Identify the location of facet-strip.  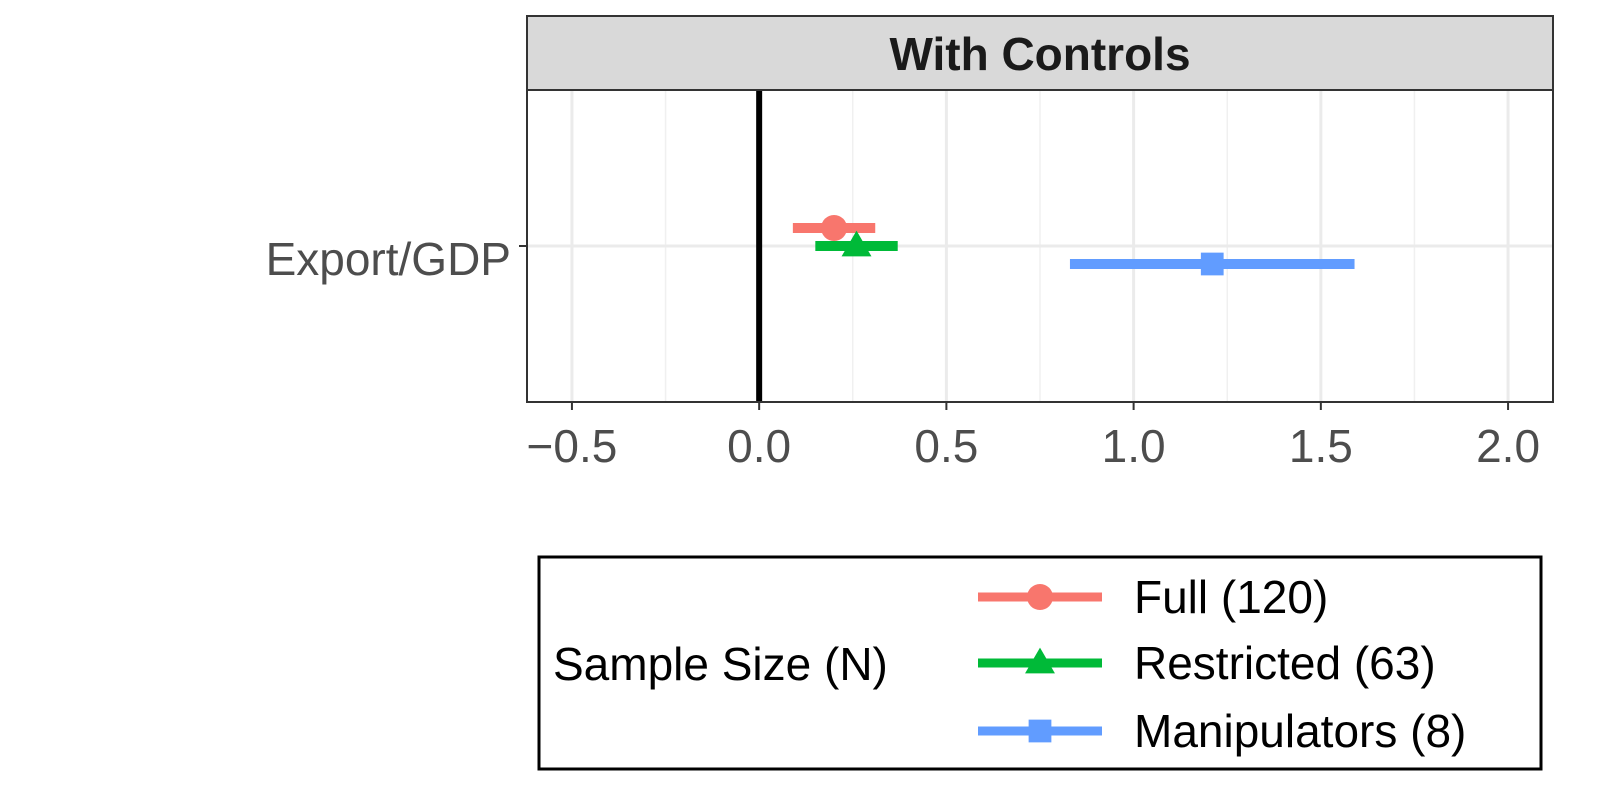
(1040, 53).